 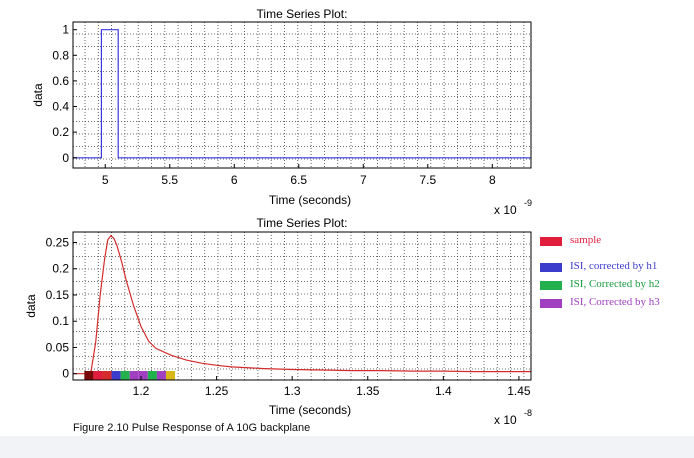 I want to click on x-tick-label: 1.25, so click(x=217, y=391).